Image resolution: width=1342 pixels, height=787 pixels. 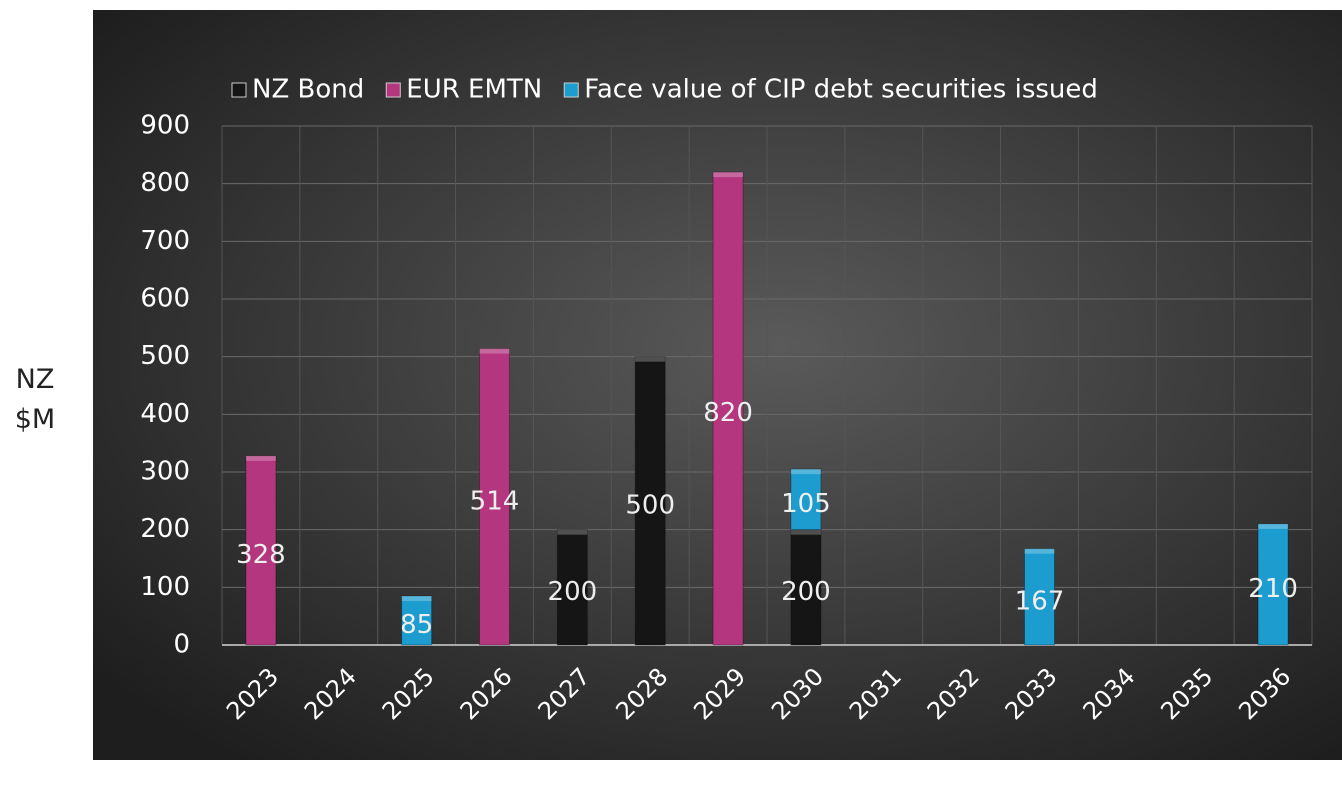 What do you see at coordinates (165, 183) in the screenshot?
I see `y-tick-label: 800` at bounding box center [165, 183].